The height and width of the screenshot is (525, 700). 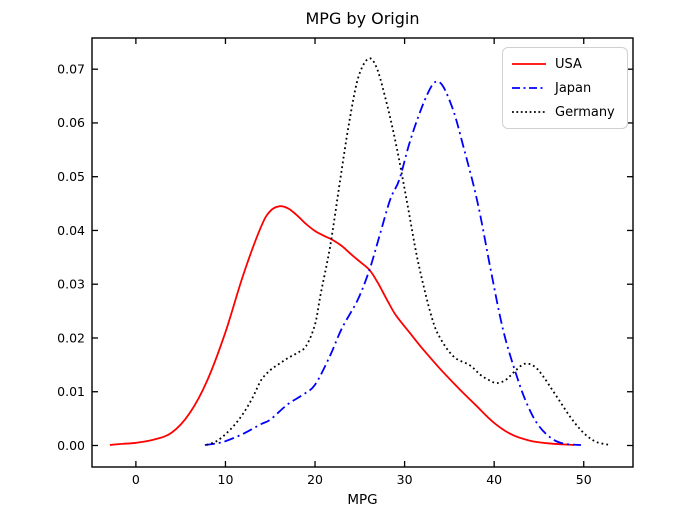 What do you see at coordinates (71, 122) in the screenshot?
I see `y-tick-label: 0.06` at bounding box center [71, 122].